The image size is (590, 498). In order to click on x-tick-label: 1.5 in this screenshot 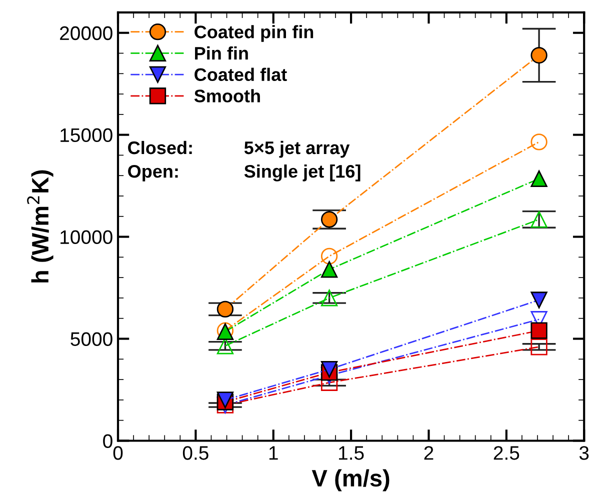, I will do `click(351, 453)`.